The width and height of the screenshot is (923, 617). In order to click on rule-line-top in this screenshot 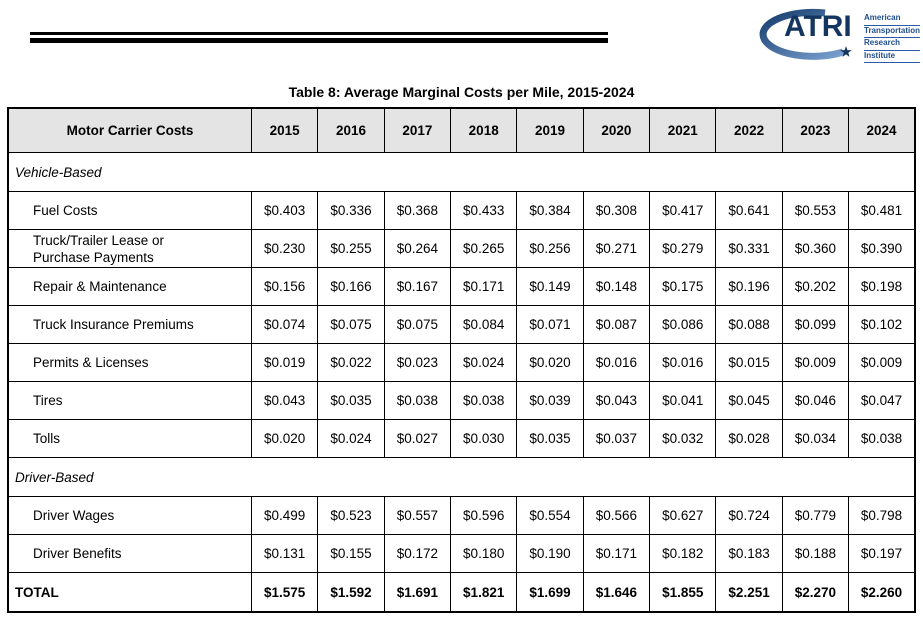, I will do `click(319, 33)`.